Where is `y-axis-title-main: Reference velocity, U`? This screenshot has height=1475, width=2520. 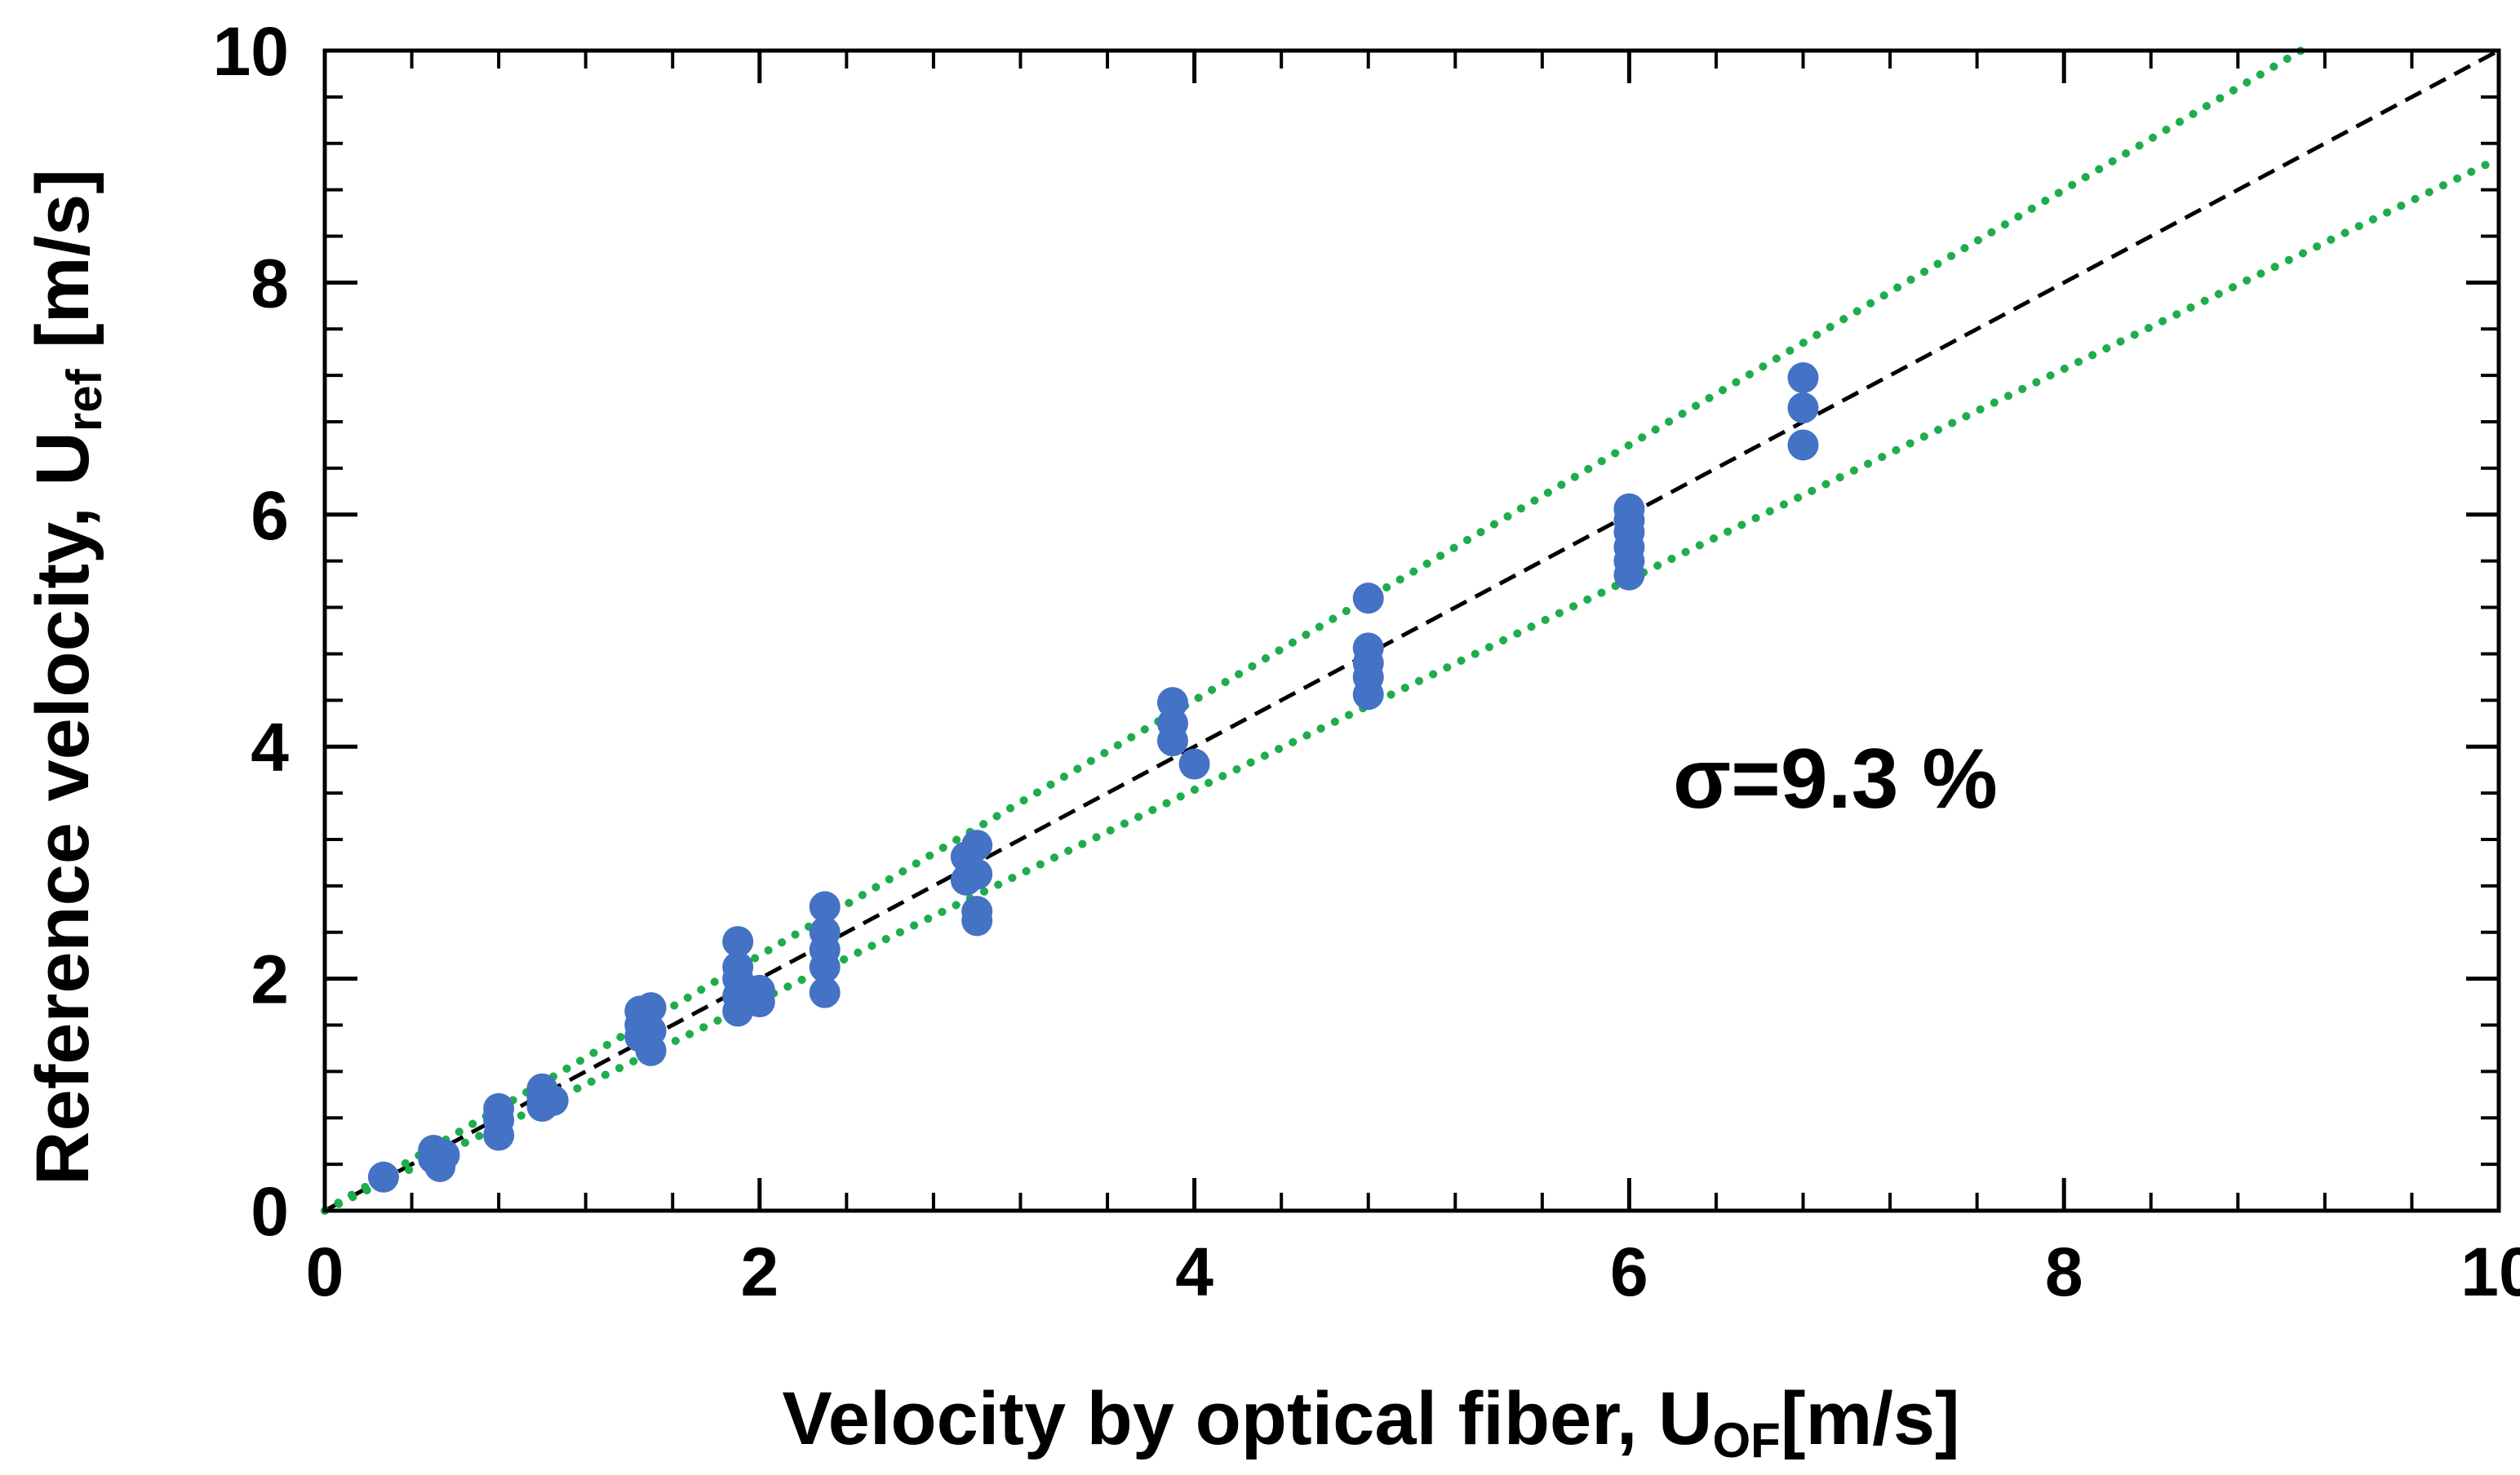
y-axis-title-main: Reference velocity, U is located at coordinates (63, 808).